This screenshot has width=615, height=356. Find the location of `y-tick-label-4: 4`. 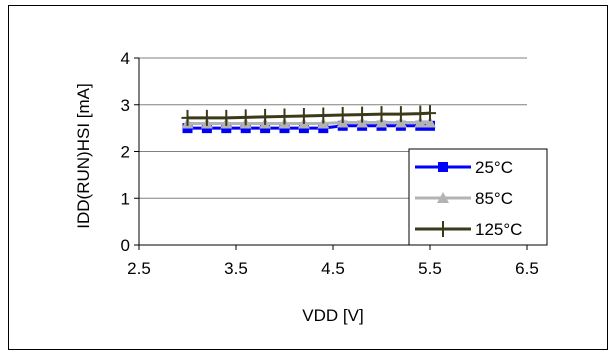

y-tick-label-4: 4 is located at coordinates (125, 58).